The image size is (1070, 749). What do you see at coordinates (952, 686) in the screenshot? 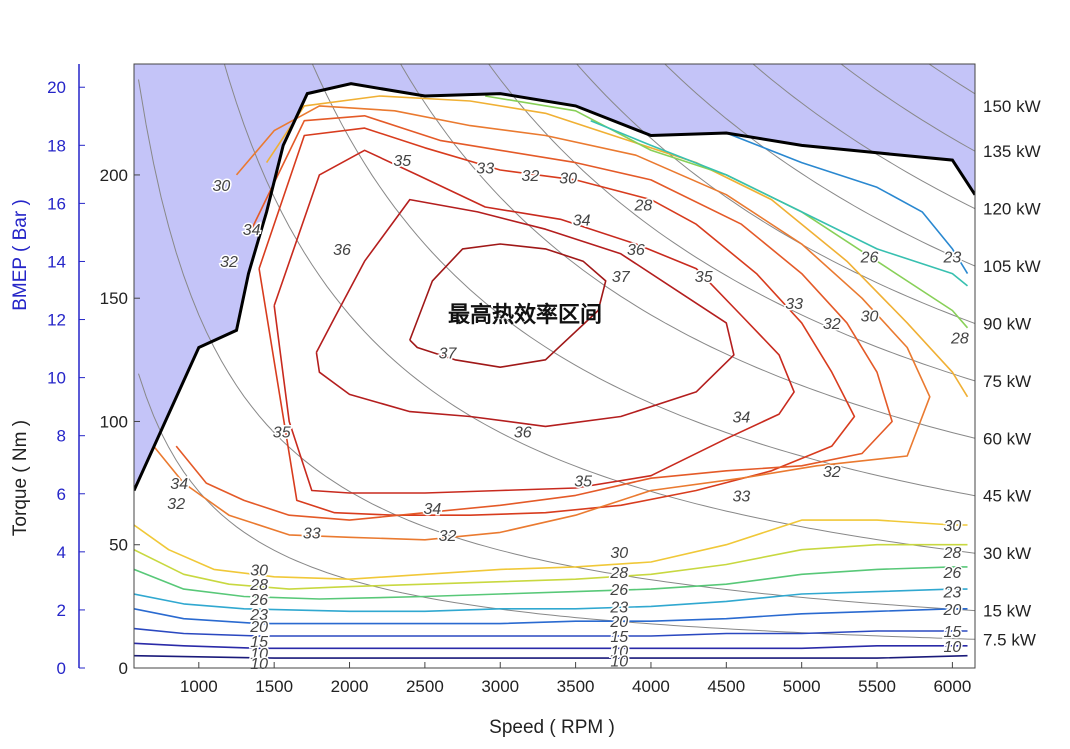
I see `x-tick-label: 6000` at bounding box center [952, 686].